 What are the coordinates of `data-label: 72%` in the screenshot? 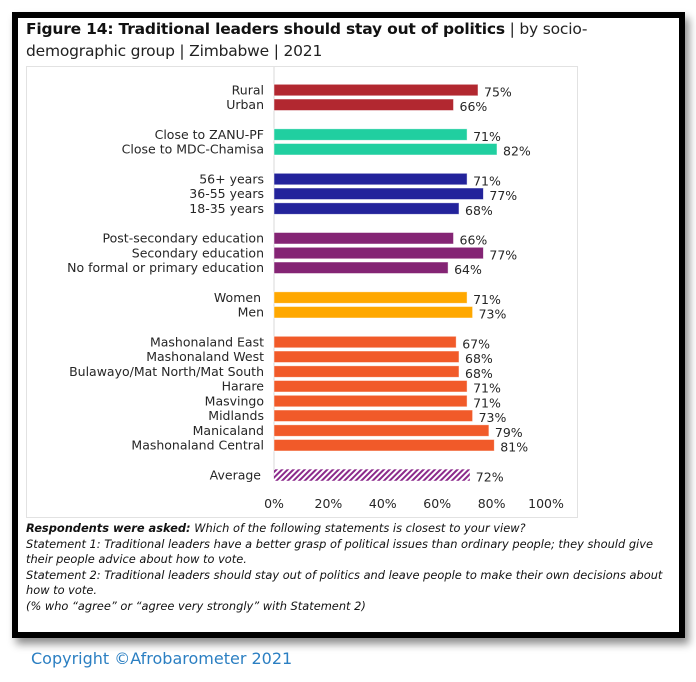 It's located at (490, 476).